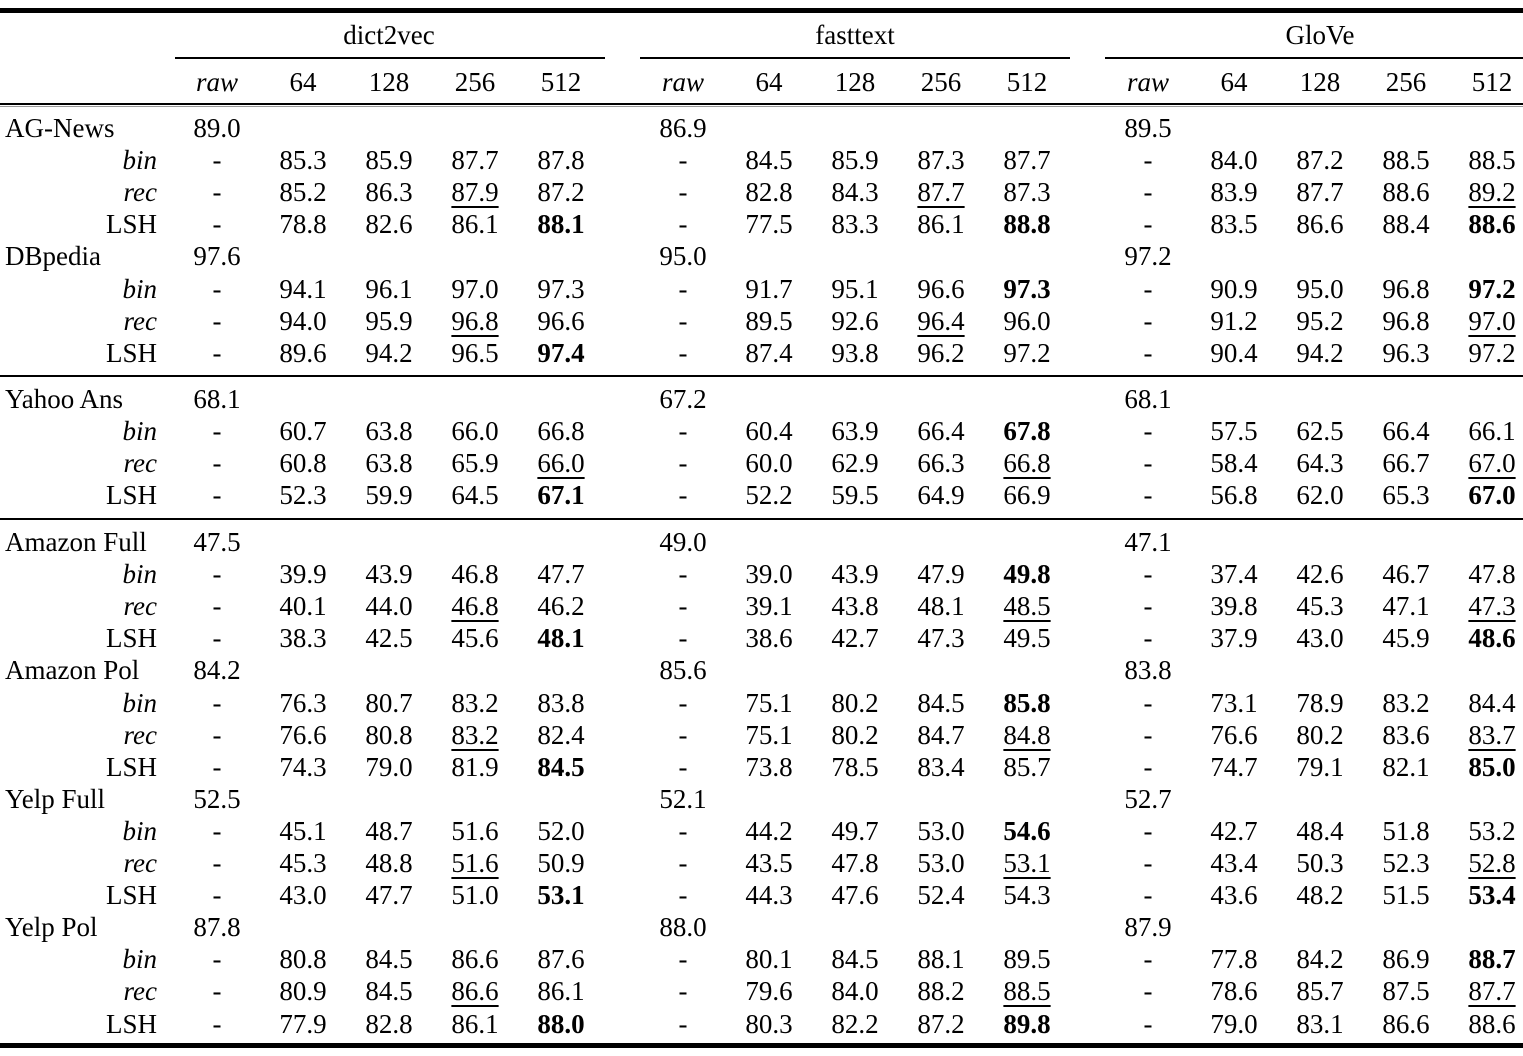  Describe the element at coordinates (561, 702) in the screenshot. I see `table-cell: 83.8` at that location.